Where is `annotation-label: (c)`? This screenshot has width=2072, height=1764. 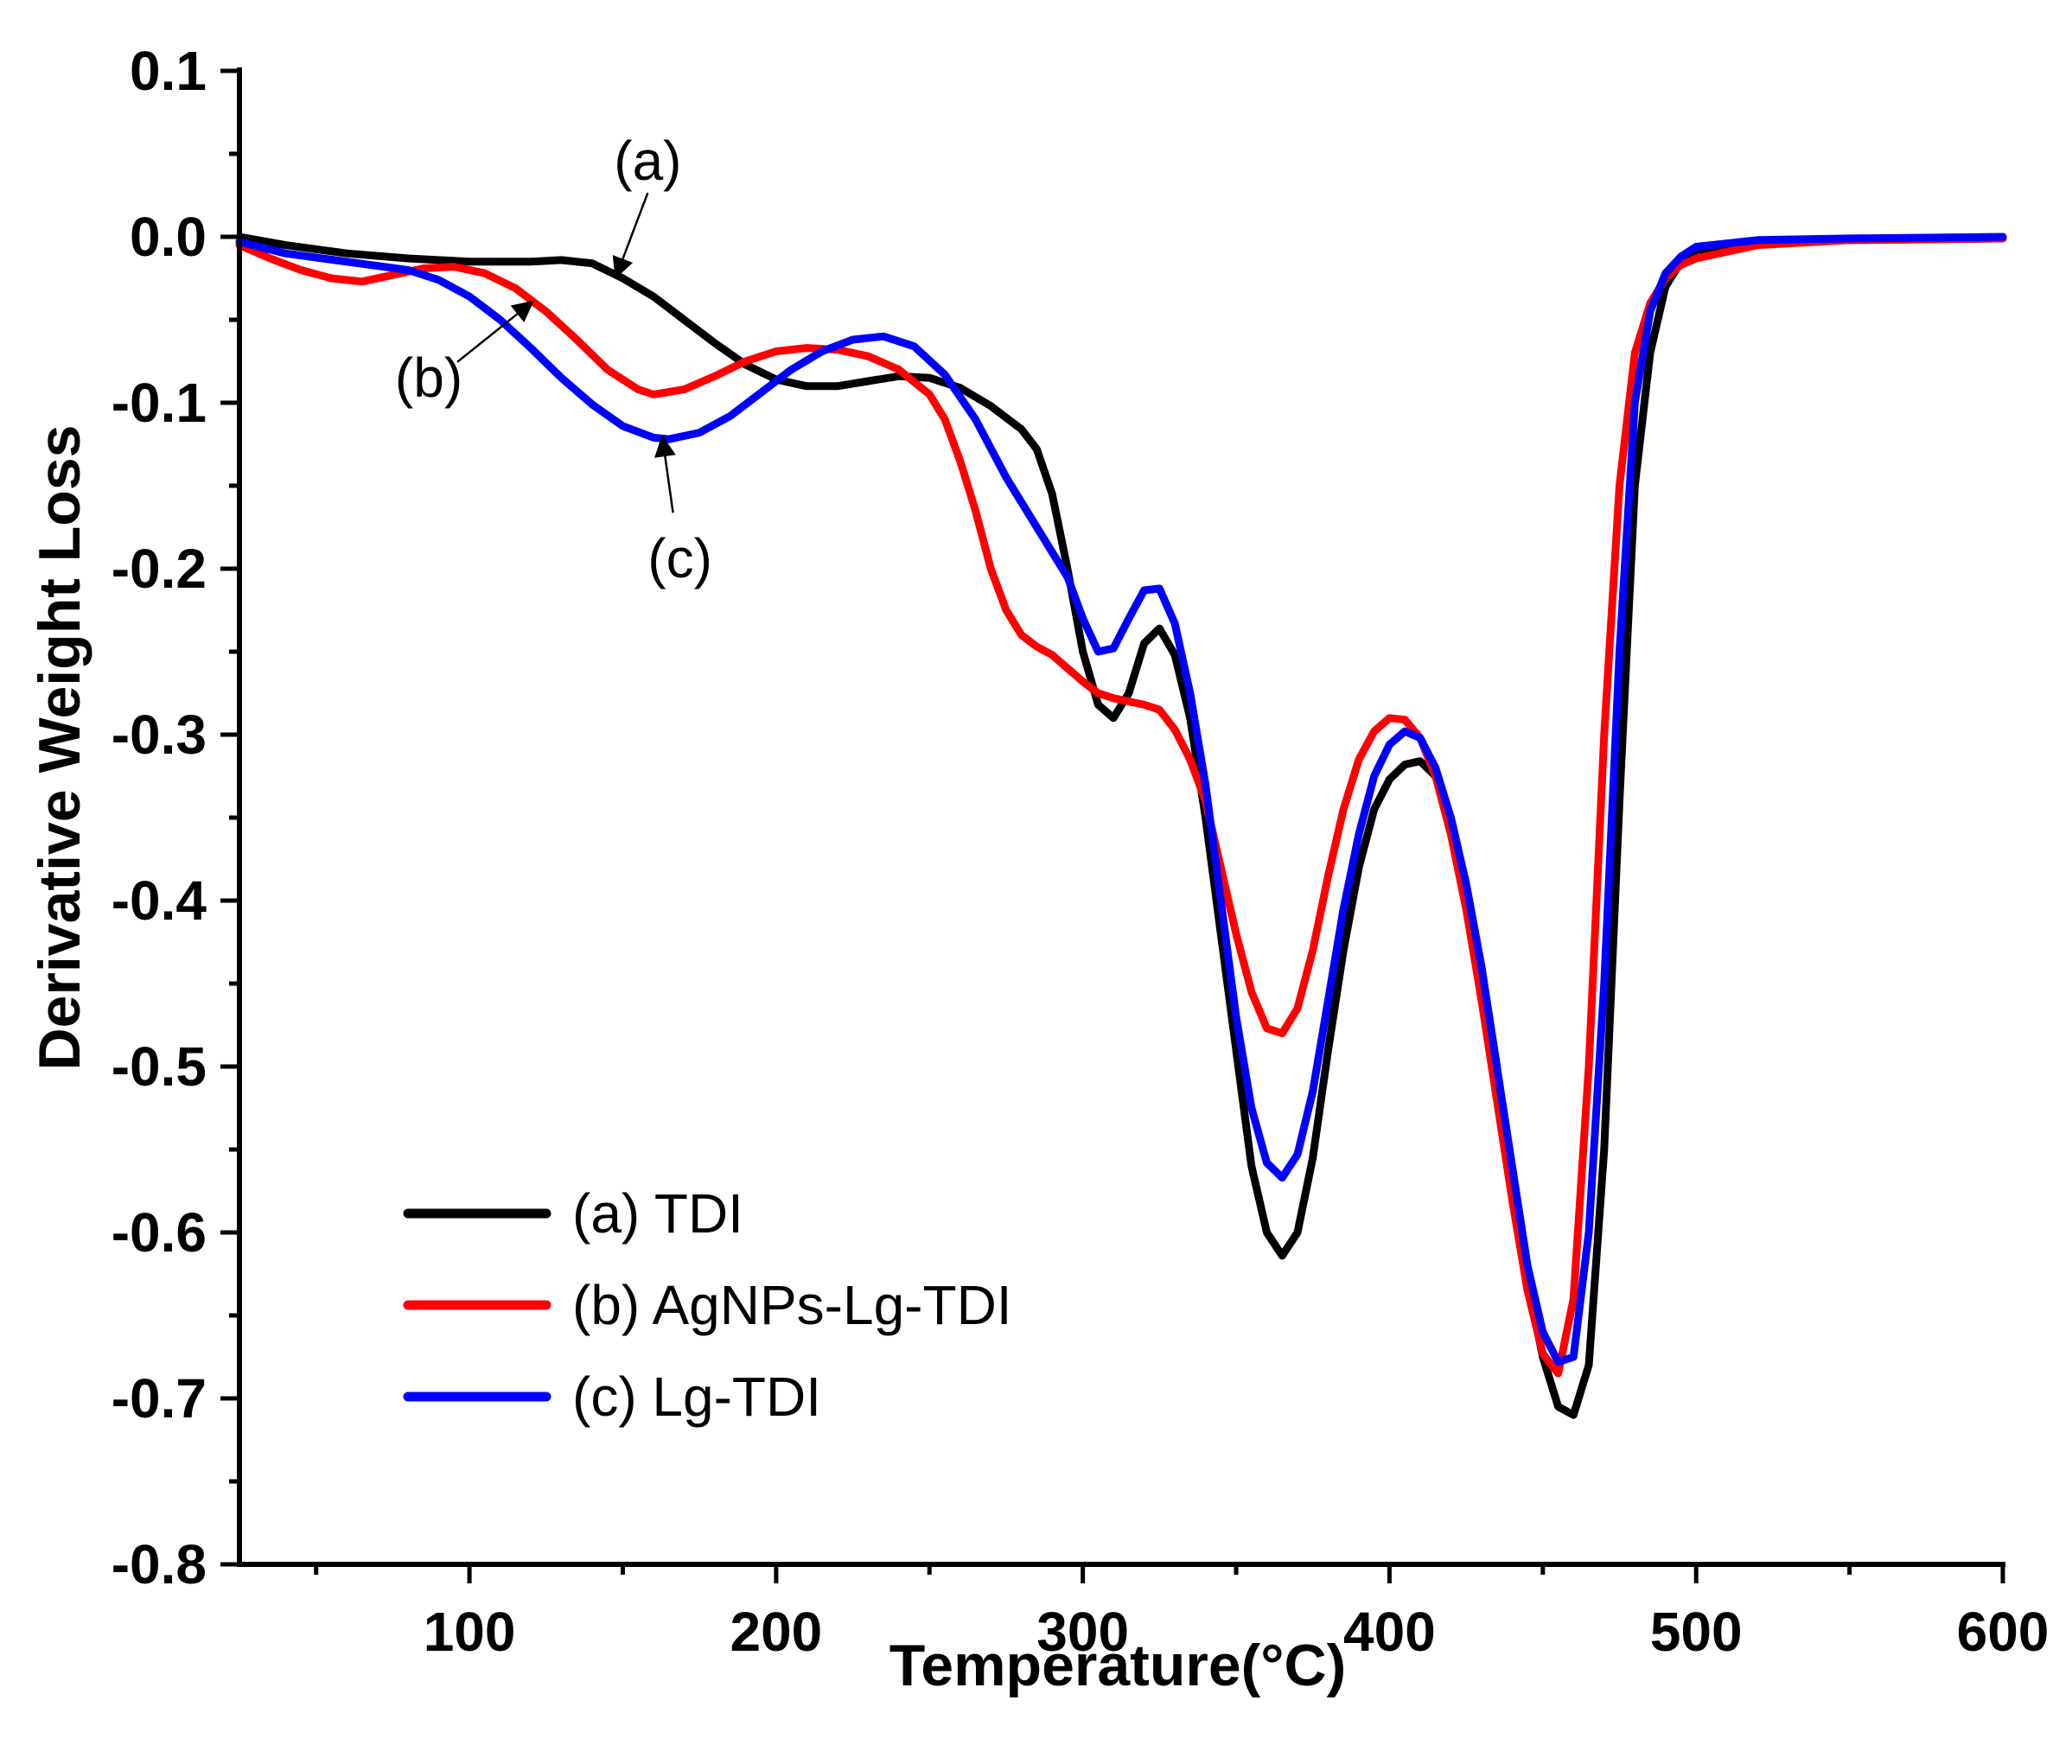
annotation-label: (c) is located at coordinates (680, 558).